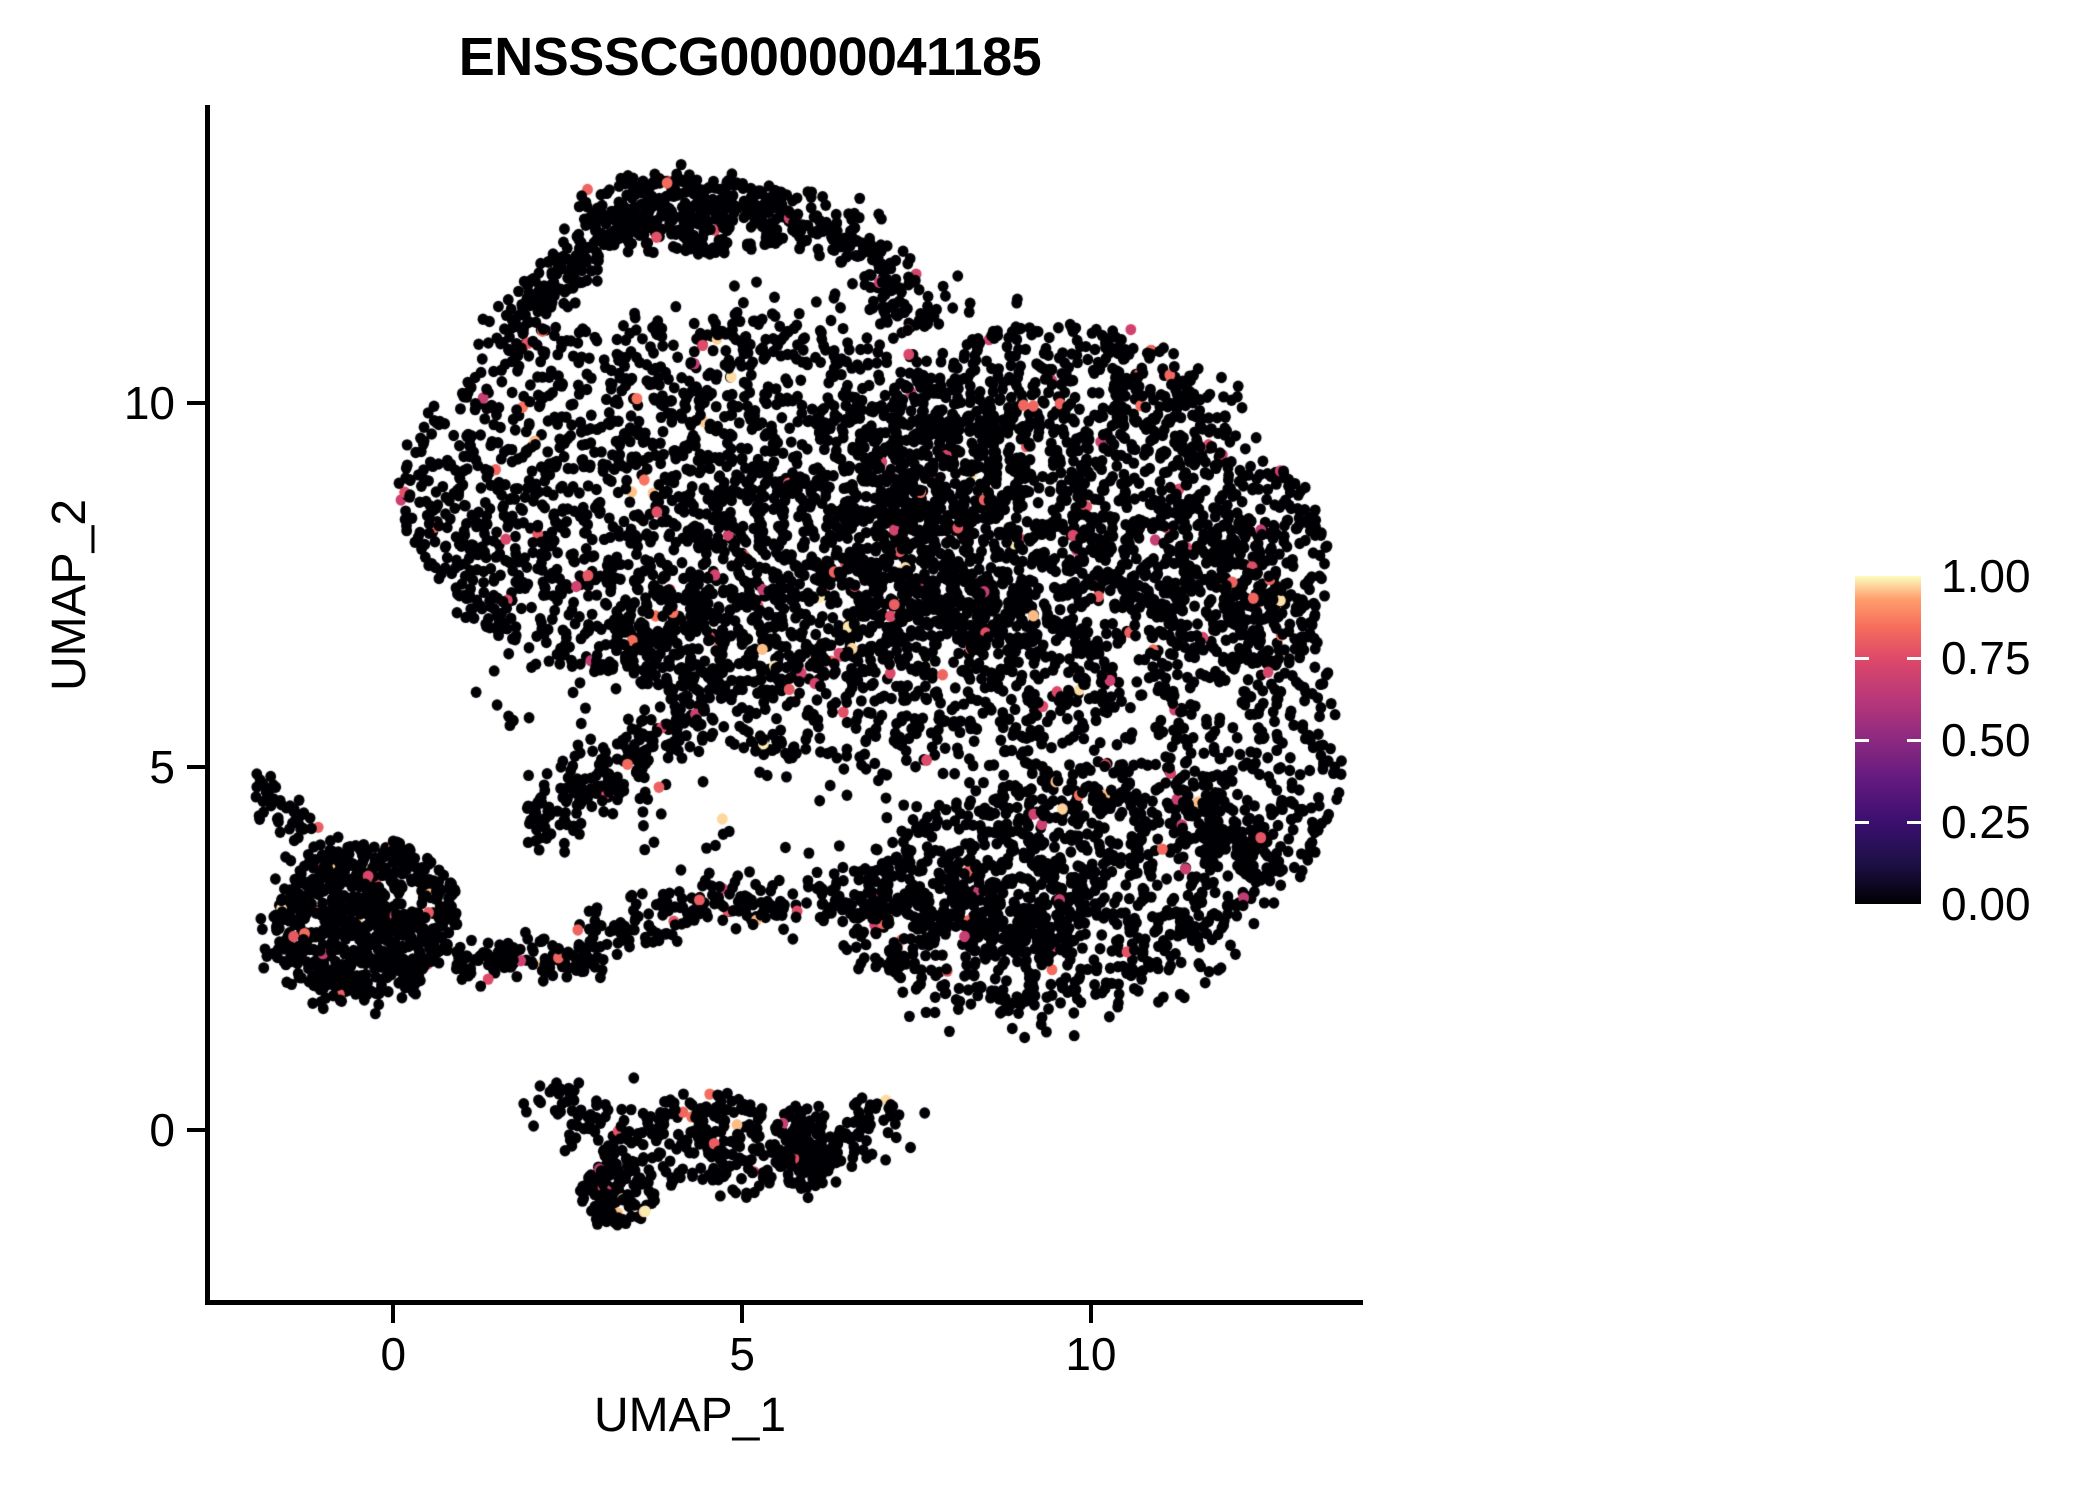 The width and height of the screenshot is (2100, 1500). I want to click on legend-tick-label: 0.00, so click(1986, 904).